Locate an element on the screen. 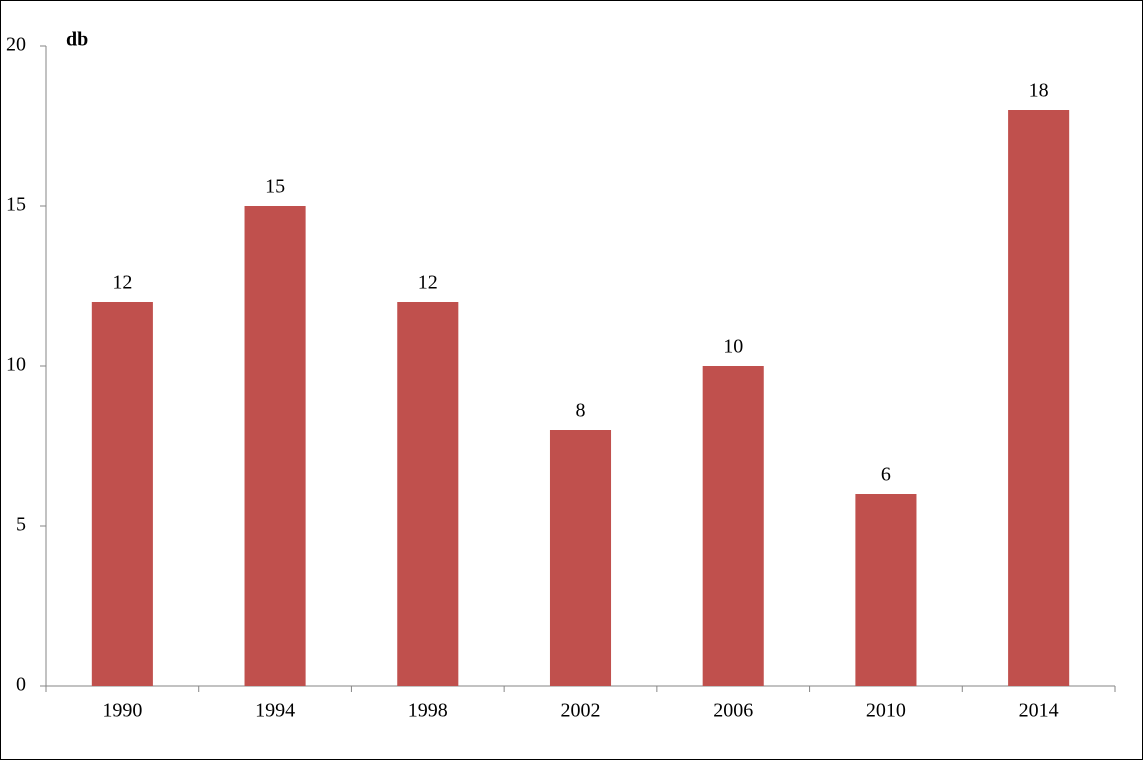 Image resolution: width=1143 pixels, height=760 pixels. y-tick-label: 0 is located at coordinates (21, 685).